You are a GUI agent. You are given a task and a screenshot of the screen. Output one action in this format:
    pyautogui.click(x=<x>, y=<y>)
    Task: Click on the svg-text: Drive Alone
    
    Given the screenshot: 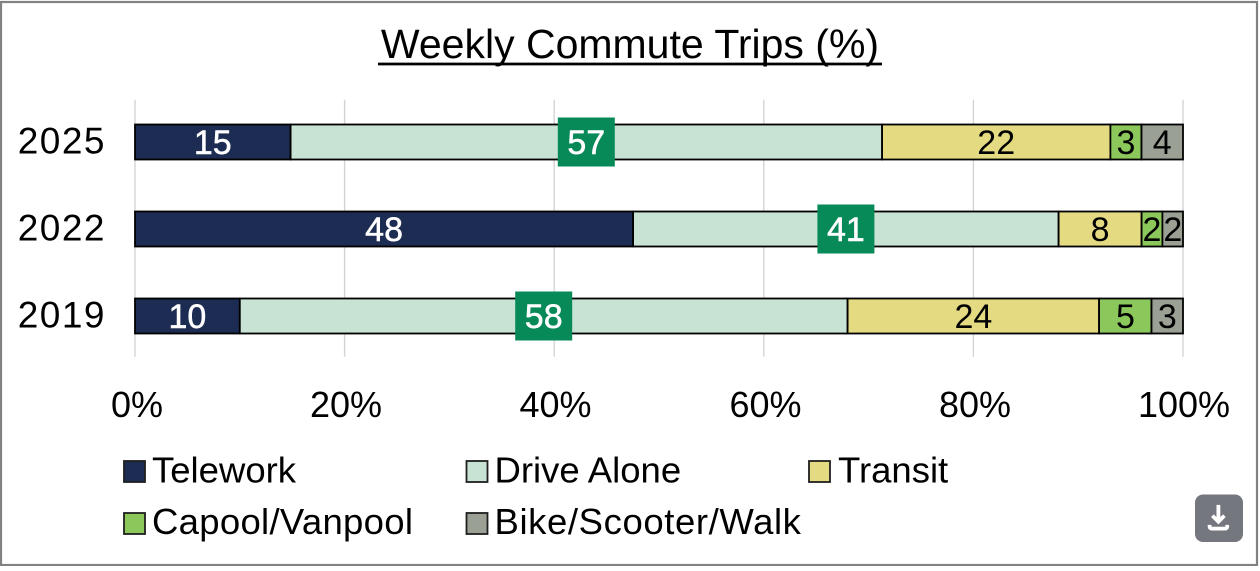 What is the action you would take?
    pyautogui.click(x=588, y=470)
    